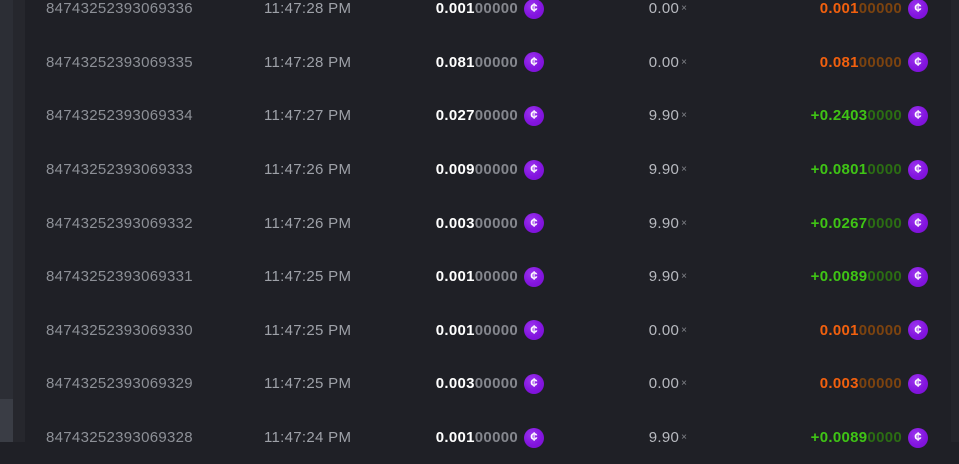 This screenshot has width=959, height=464. I want to click on bet-payout: +0.08010000, so click(856, 169).